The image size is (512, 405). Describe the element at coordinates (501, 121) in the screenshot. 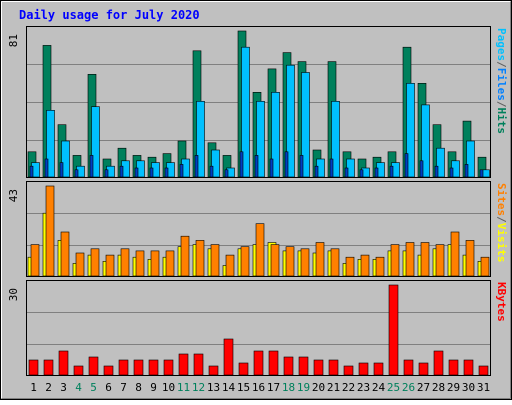

I see `legend-entry: Hits` at that location.